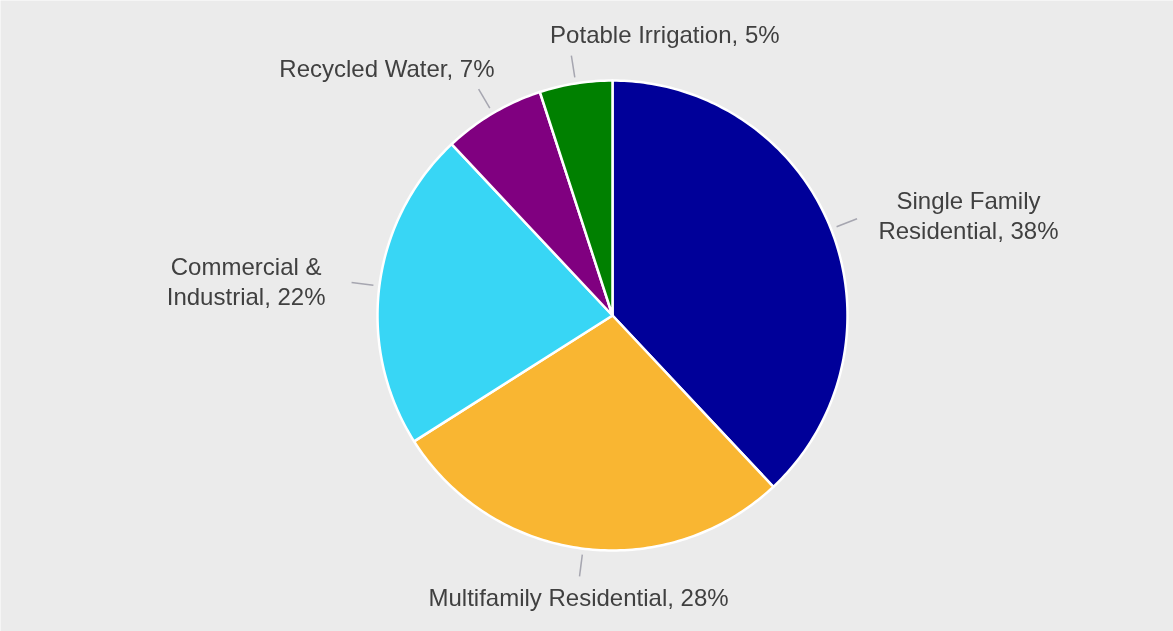 The image size is (1173, 631). I want to click on slice-label: Multifamily Residential, 28%, so click(578, 598).